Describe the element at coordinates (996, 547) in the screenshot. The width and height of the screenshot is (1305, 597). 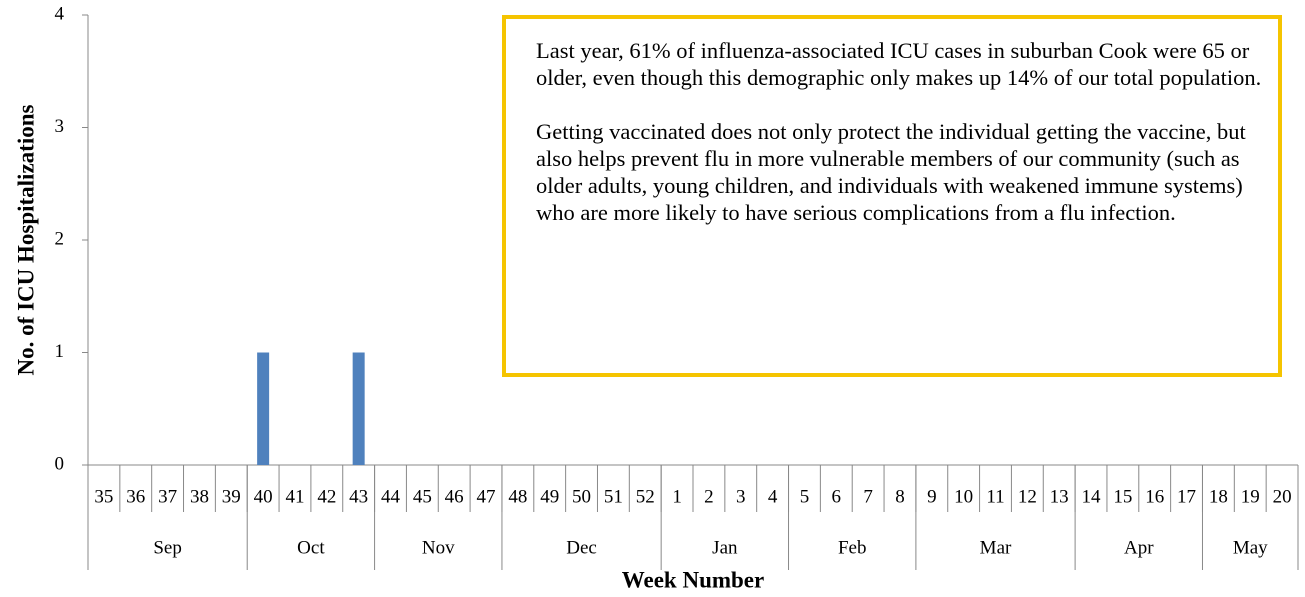
I see `group-label: Mar` at that location.